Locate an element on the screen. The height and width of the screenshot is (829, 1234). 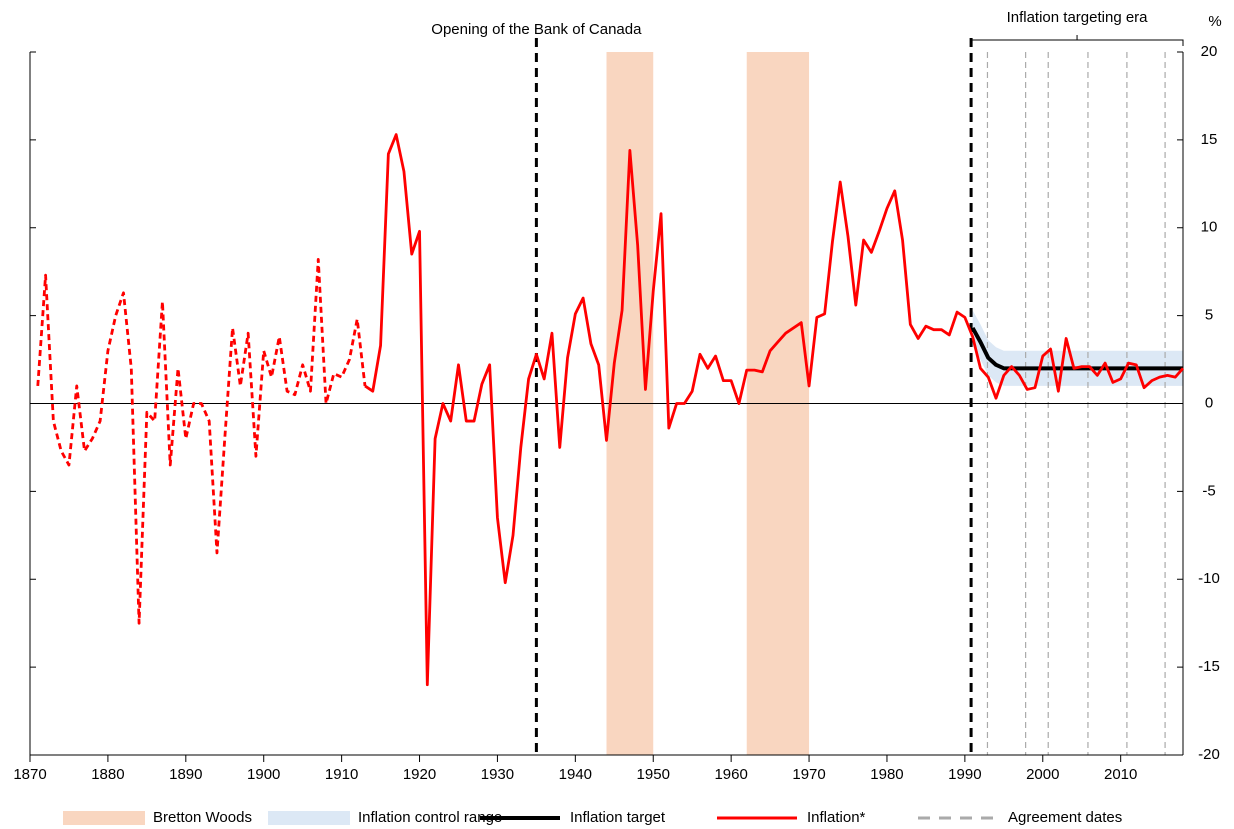
y-tick-label: 10 is located at coordinates (1209, 227).